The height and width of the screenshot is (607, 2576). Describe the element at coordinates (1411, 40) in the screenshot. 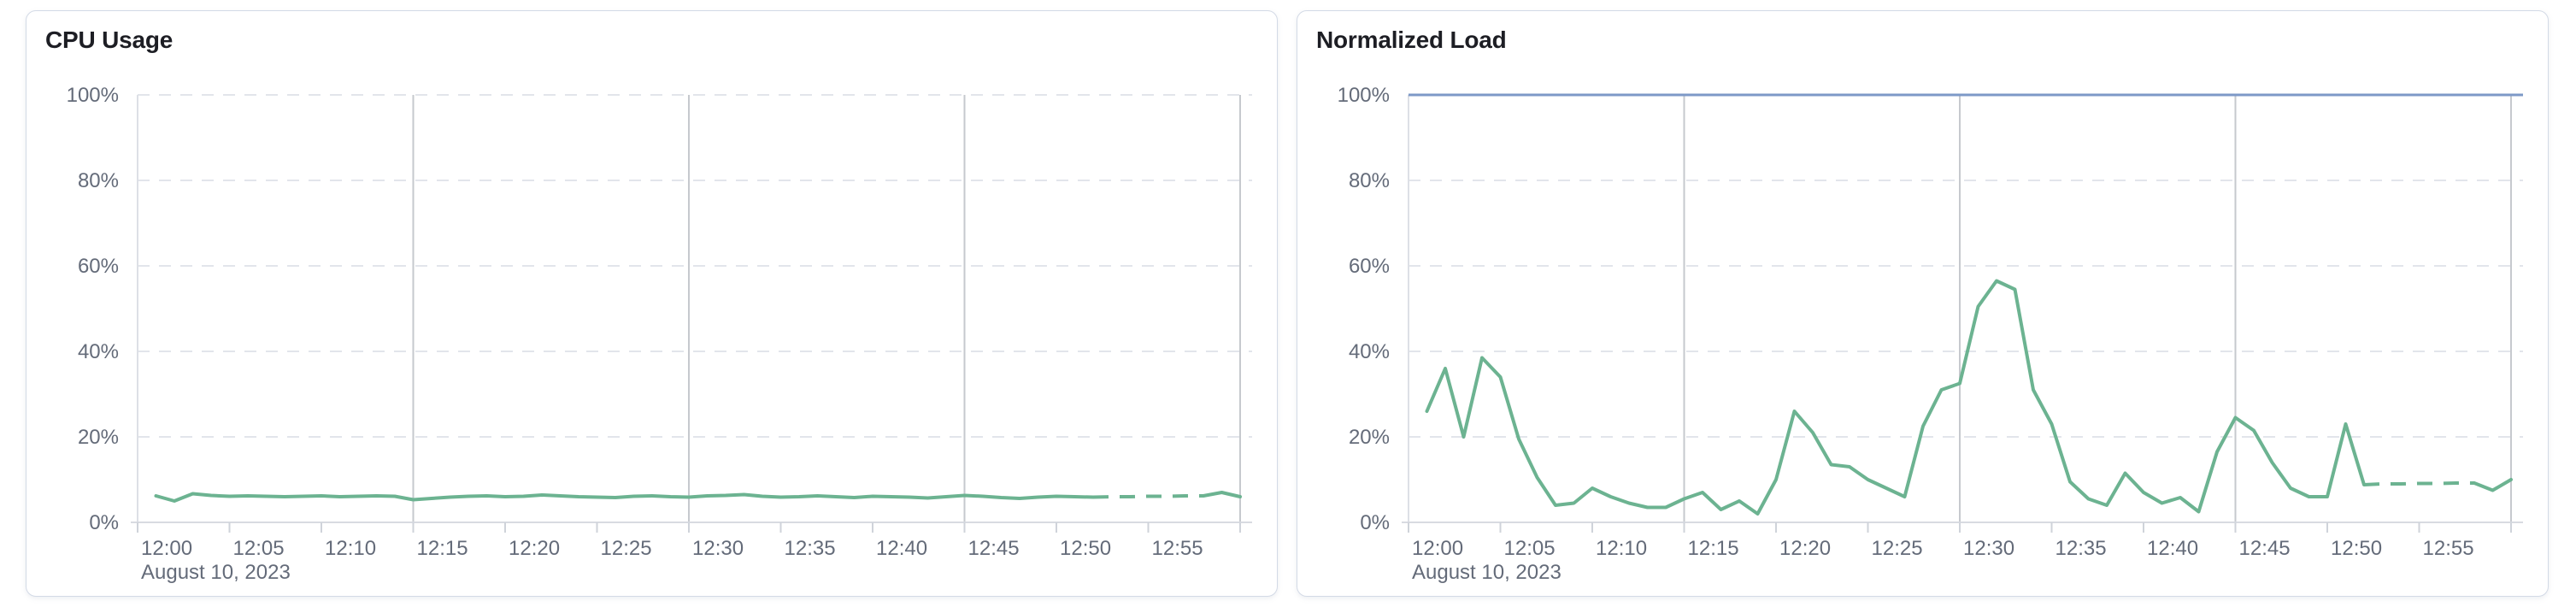

I see `chart-title-normalized-load: Normalized Load` at that location.